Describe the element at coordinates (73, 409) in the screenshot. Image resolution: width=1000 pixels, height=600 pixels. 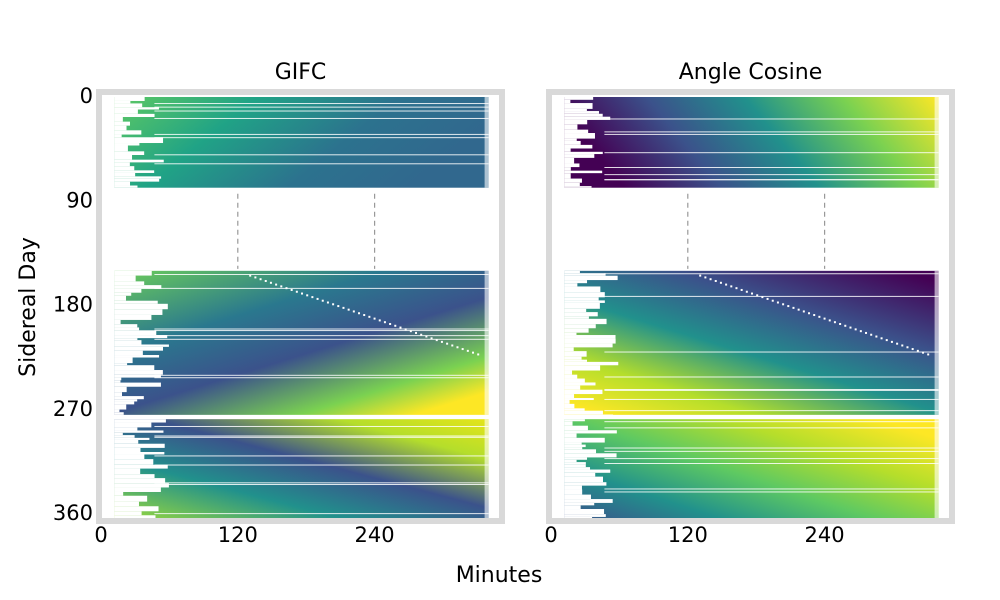
I see `y-tick-label: 270` at that location.